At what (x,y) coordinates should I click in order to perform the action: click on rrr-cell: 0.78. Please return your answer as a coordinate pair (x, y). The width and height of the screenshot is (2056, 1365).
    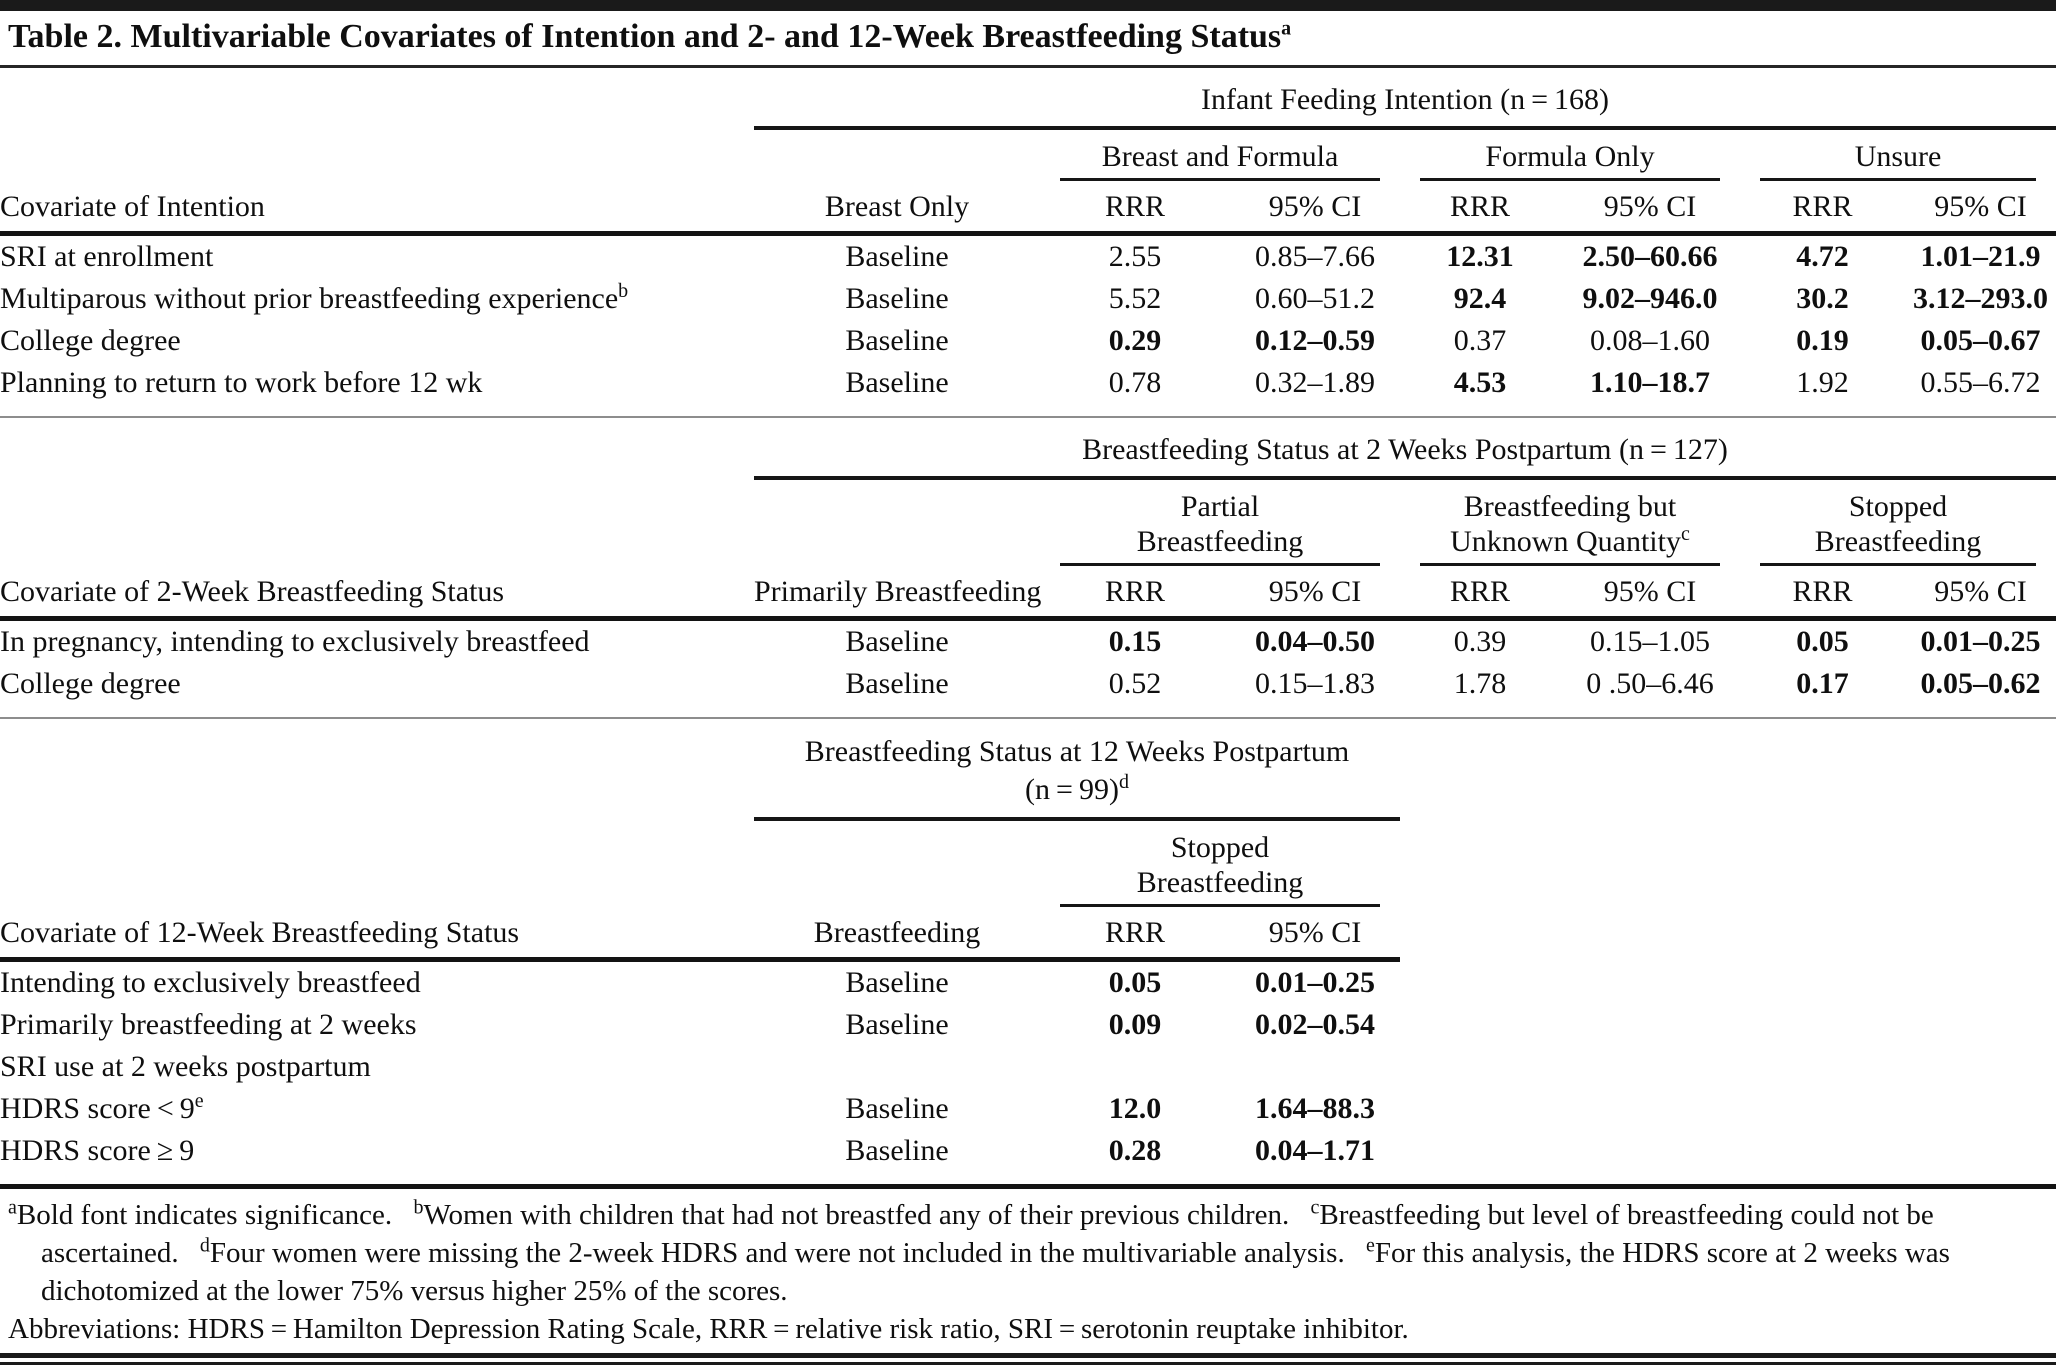
    Looking at the image, I should click on (1135, 382).